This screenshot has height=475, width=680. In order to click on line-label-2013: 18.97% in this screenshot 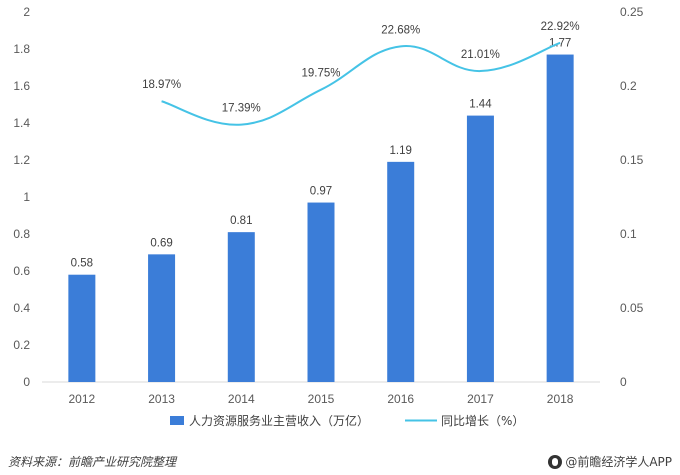, I will do `click(161, 85)`.